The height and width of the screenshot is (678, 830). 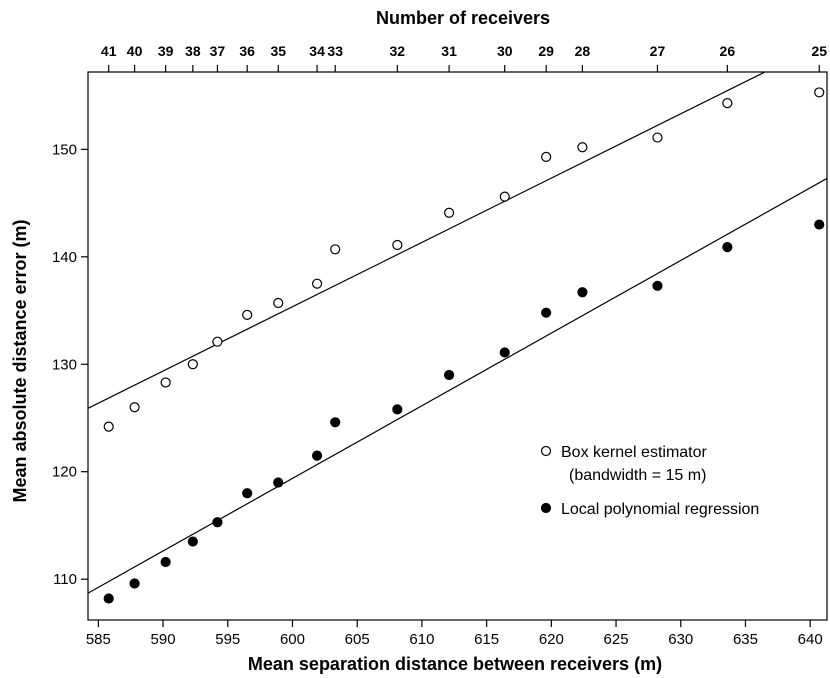 I want to click on y-tick-label: 110, so click(x=65, y=579).